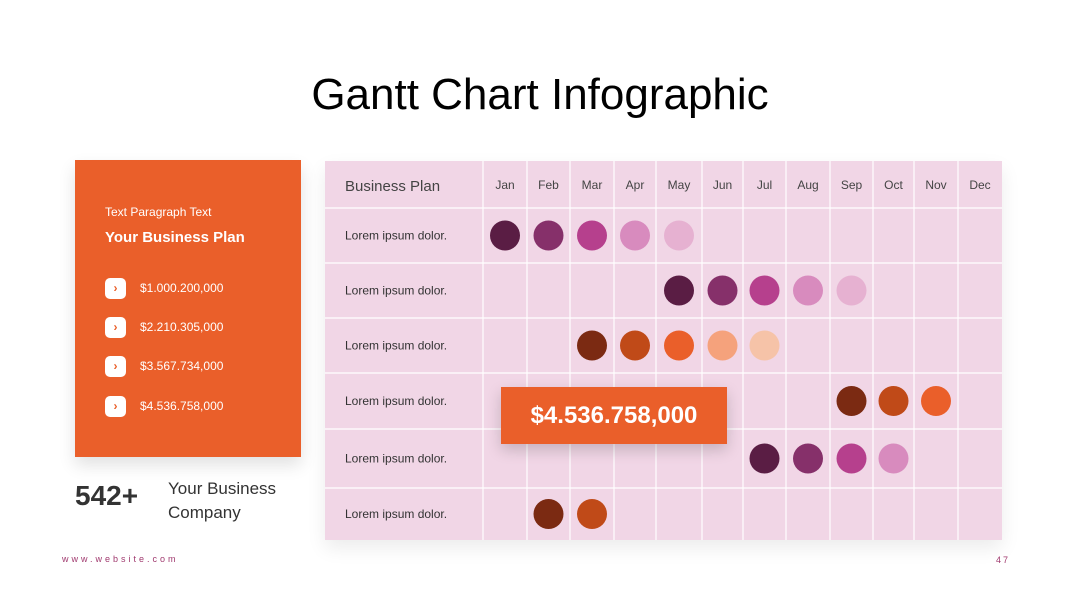 The width and height of the screenshot is (1080, 608). What do you see at coordinates (158, 212) in the screenshot?
I see `card-eyebrow: Text Paragraph Text` at bounding box center [158, 212].